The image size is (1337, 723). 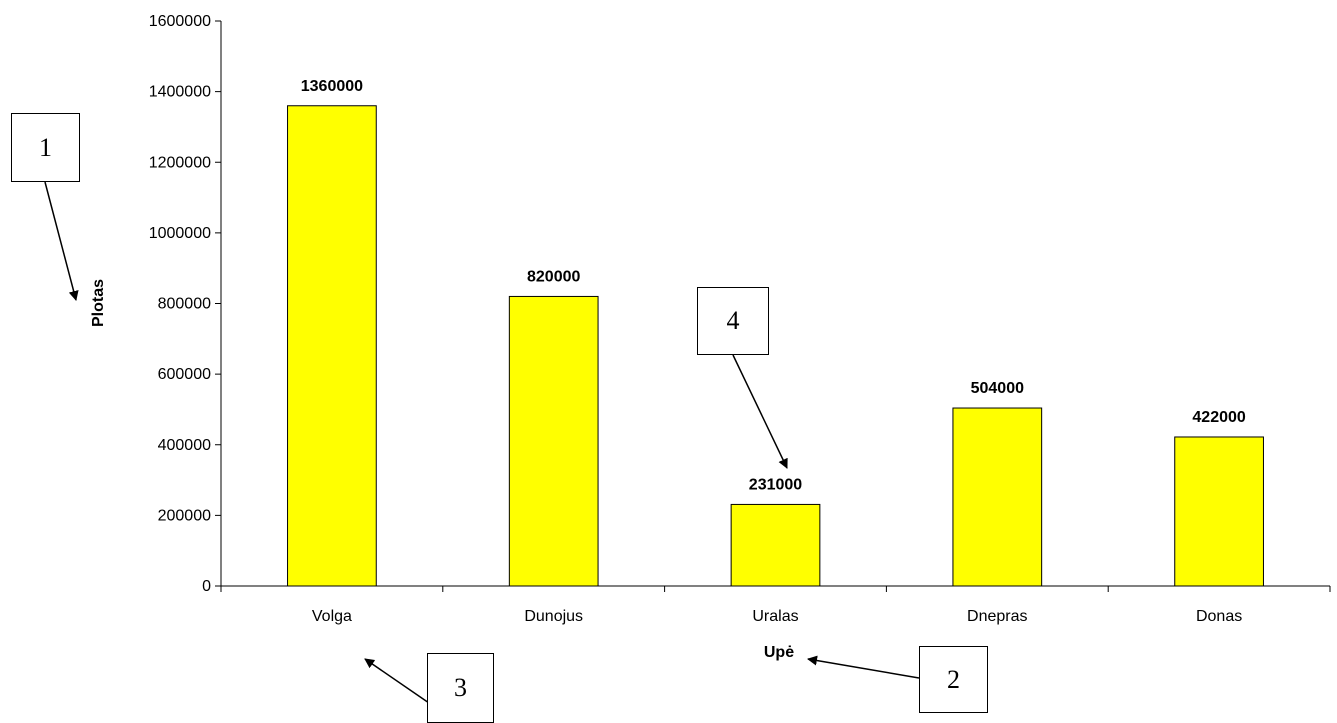 I want to click on y-tick-label: 800000, so click(x=184, y=304).